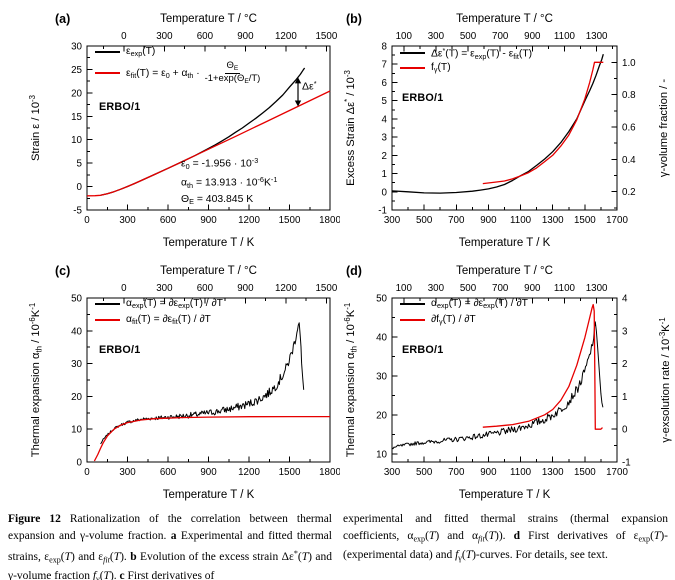  Describe the element at coordinates (543, 123) in the screenshot. I see `series-f_gamma` at that location.